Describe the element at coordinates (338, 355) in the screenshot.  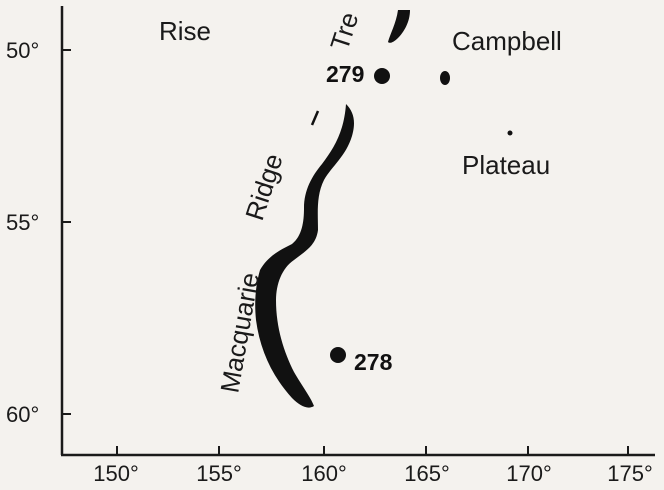
I see `site-278-marker` at that location.